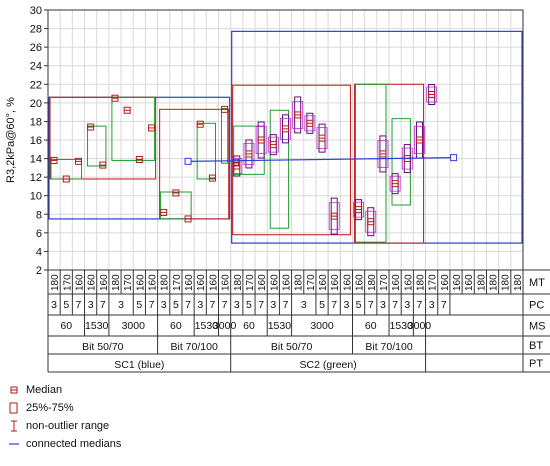 This screenshot has height=466, width=550. Describe the element at coordinates (537, 283) in the screenshot. I see `row-label: MT` at that location.